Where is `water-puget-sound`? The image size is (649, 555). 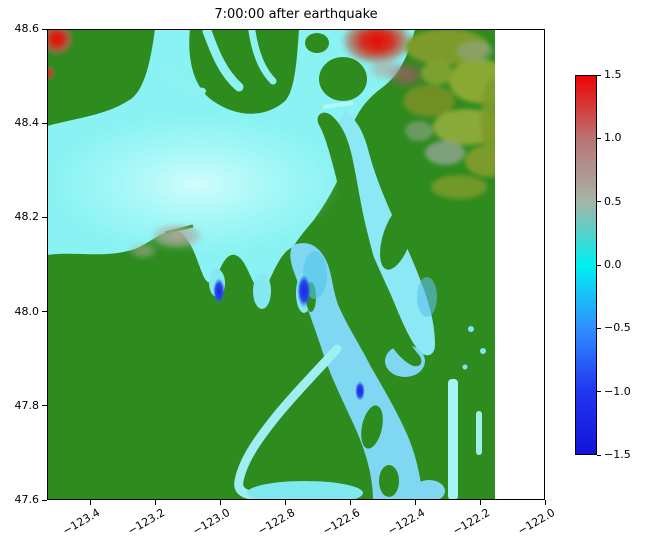
water-puget-sound is located at coordinates (356, 371).